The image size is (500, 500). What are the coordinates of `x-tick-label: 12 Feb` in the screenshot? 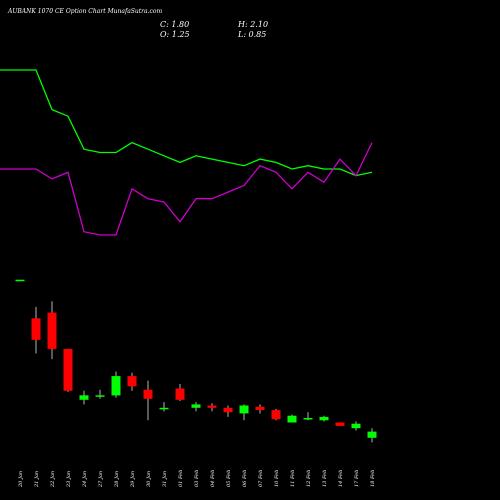 It's located at (309, 478).